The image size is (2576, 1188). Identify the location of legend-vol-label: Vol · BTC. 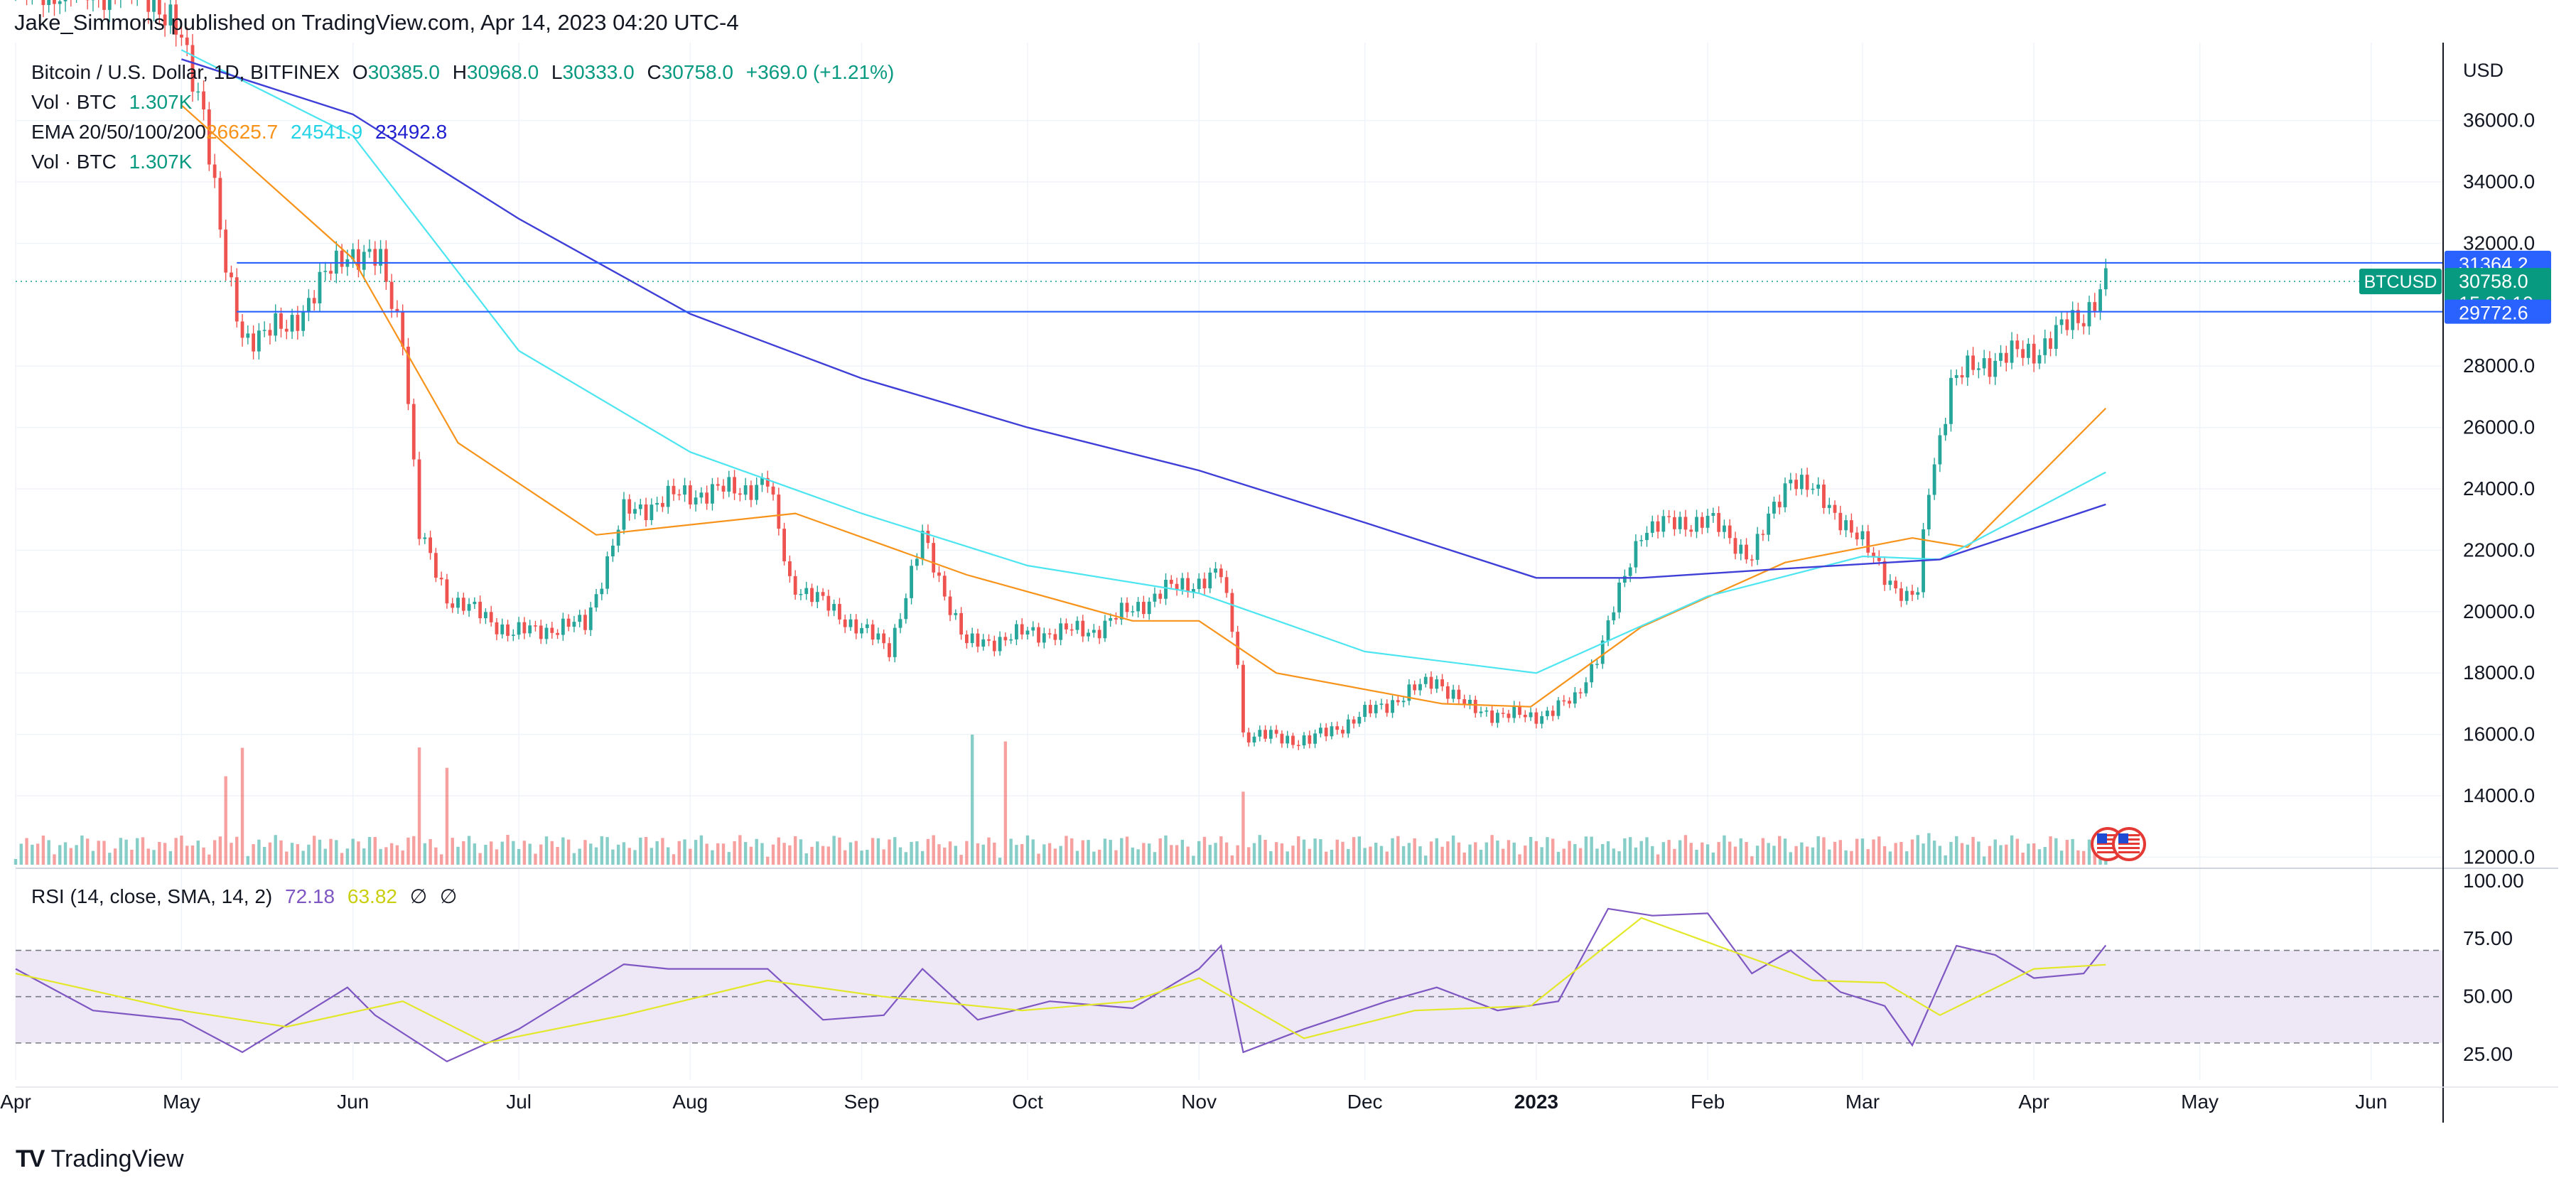
(74, 102).